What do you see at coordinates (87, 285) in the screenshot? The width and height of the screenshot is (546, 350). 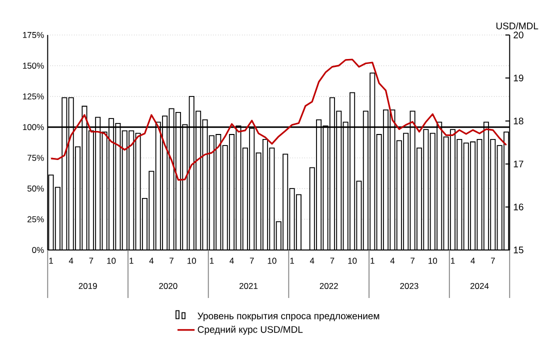 I see `text: 2019` at bounding box center [87, 285].